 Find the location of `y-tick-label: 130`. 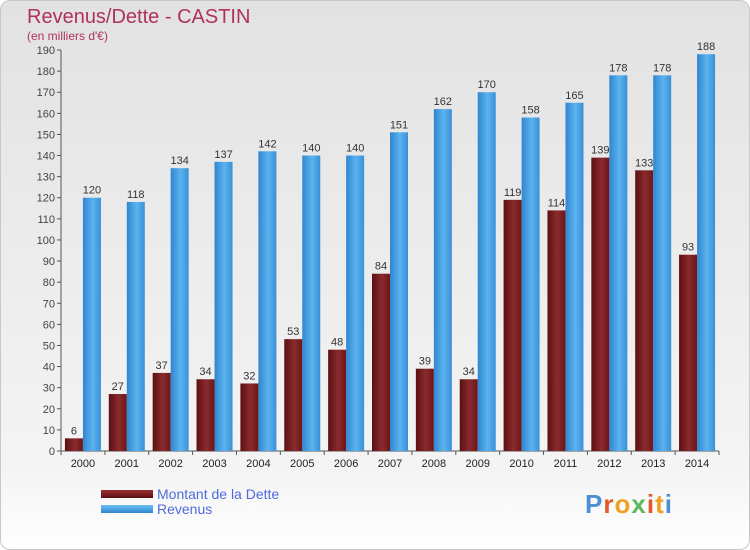

y-tick-label: 130 is located at coordinates (46, 178).